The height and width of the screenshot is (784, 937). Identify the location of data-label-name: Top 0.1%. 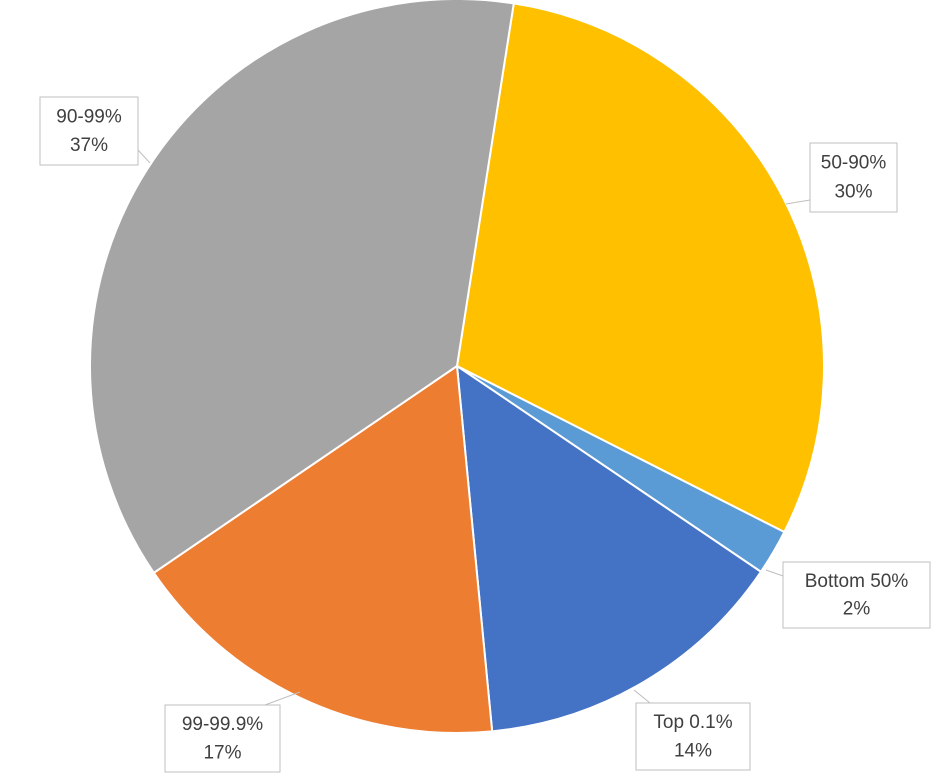
(692, 722).